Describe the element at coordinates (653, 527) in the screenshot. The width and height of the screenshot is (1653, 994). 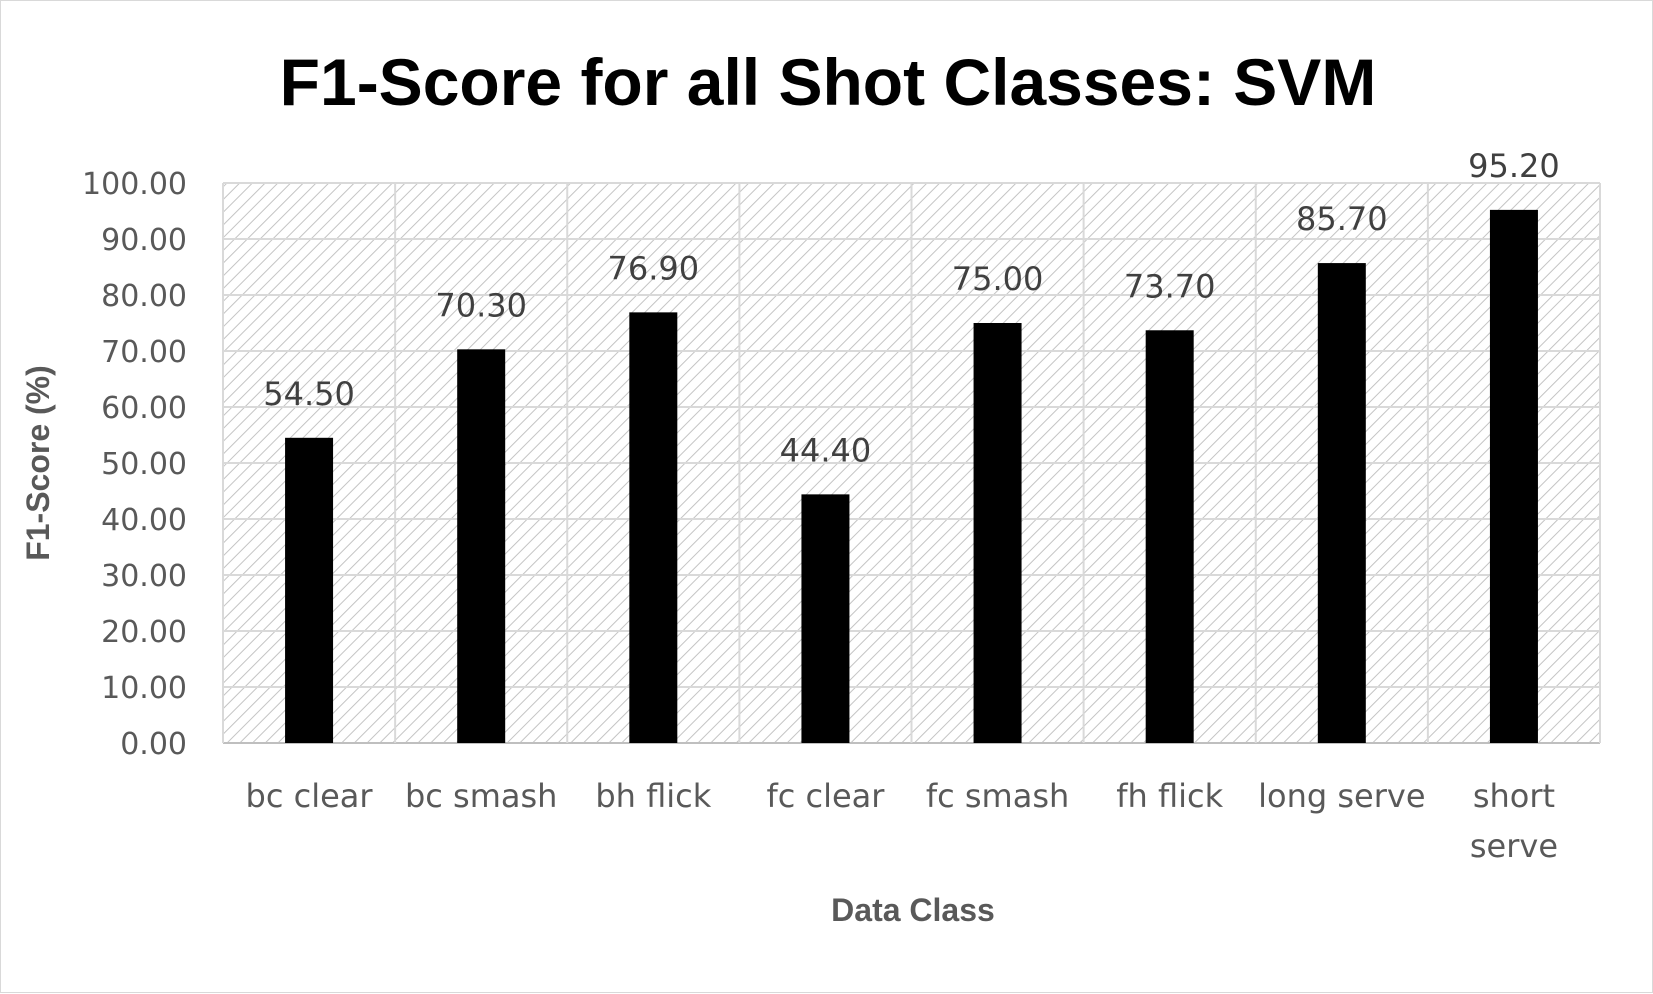
I see `bar-bh-flick` at that location.